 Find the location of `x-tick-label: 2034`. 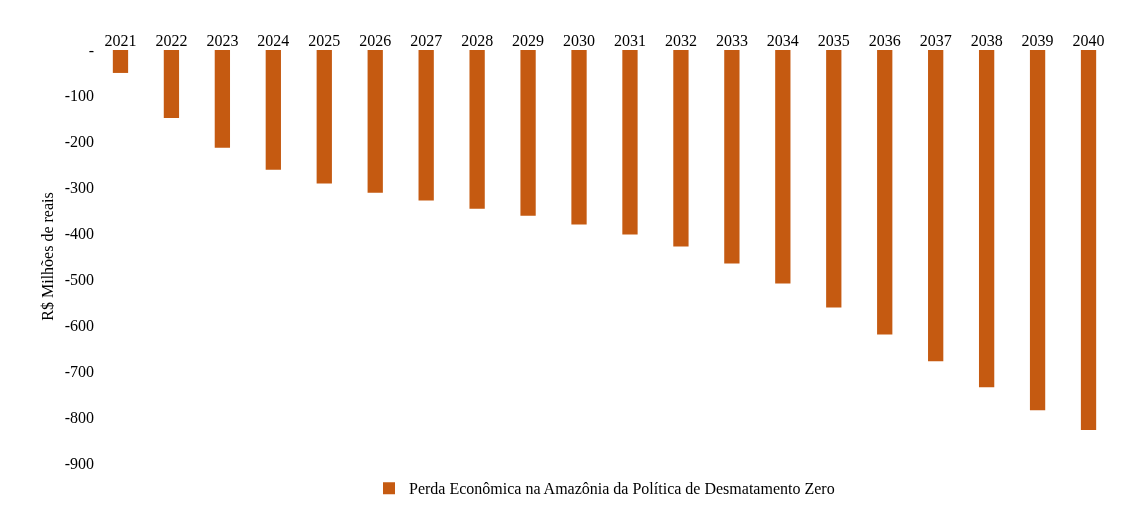

x-tick-label: 2034 is located at coordinates (782, 40).